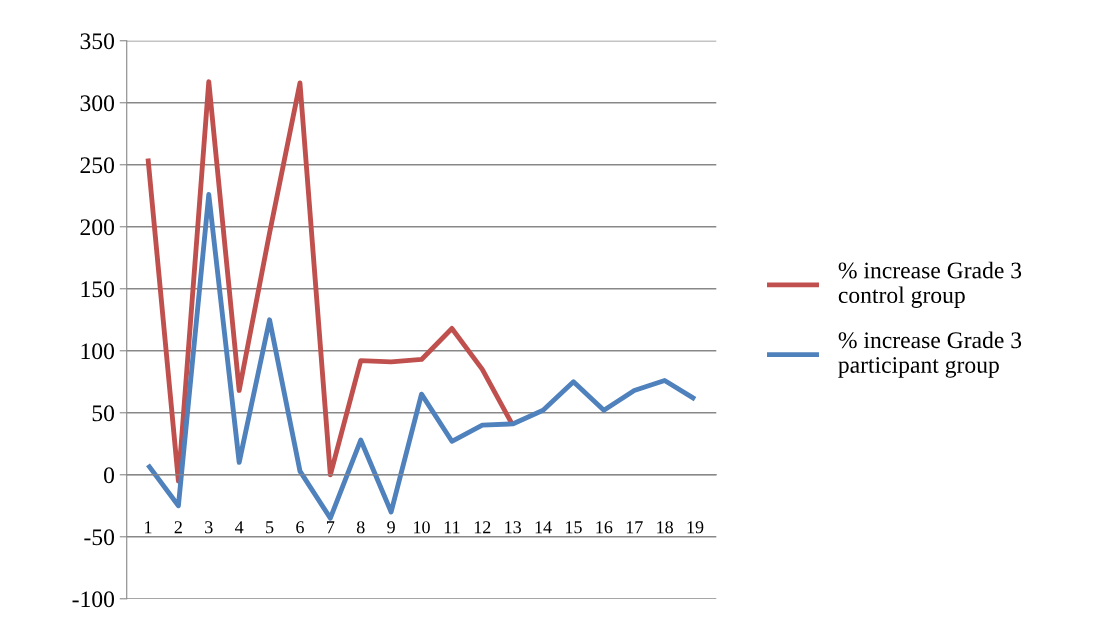 The width and height of the screenshot is (1102, 627). Describe the element at coordinates (103, 413) in the screenshot. I see `y-tick-label: 50` at that location.